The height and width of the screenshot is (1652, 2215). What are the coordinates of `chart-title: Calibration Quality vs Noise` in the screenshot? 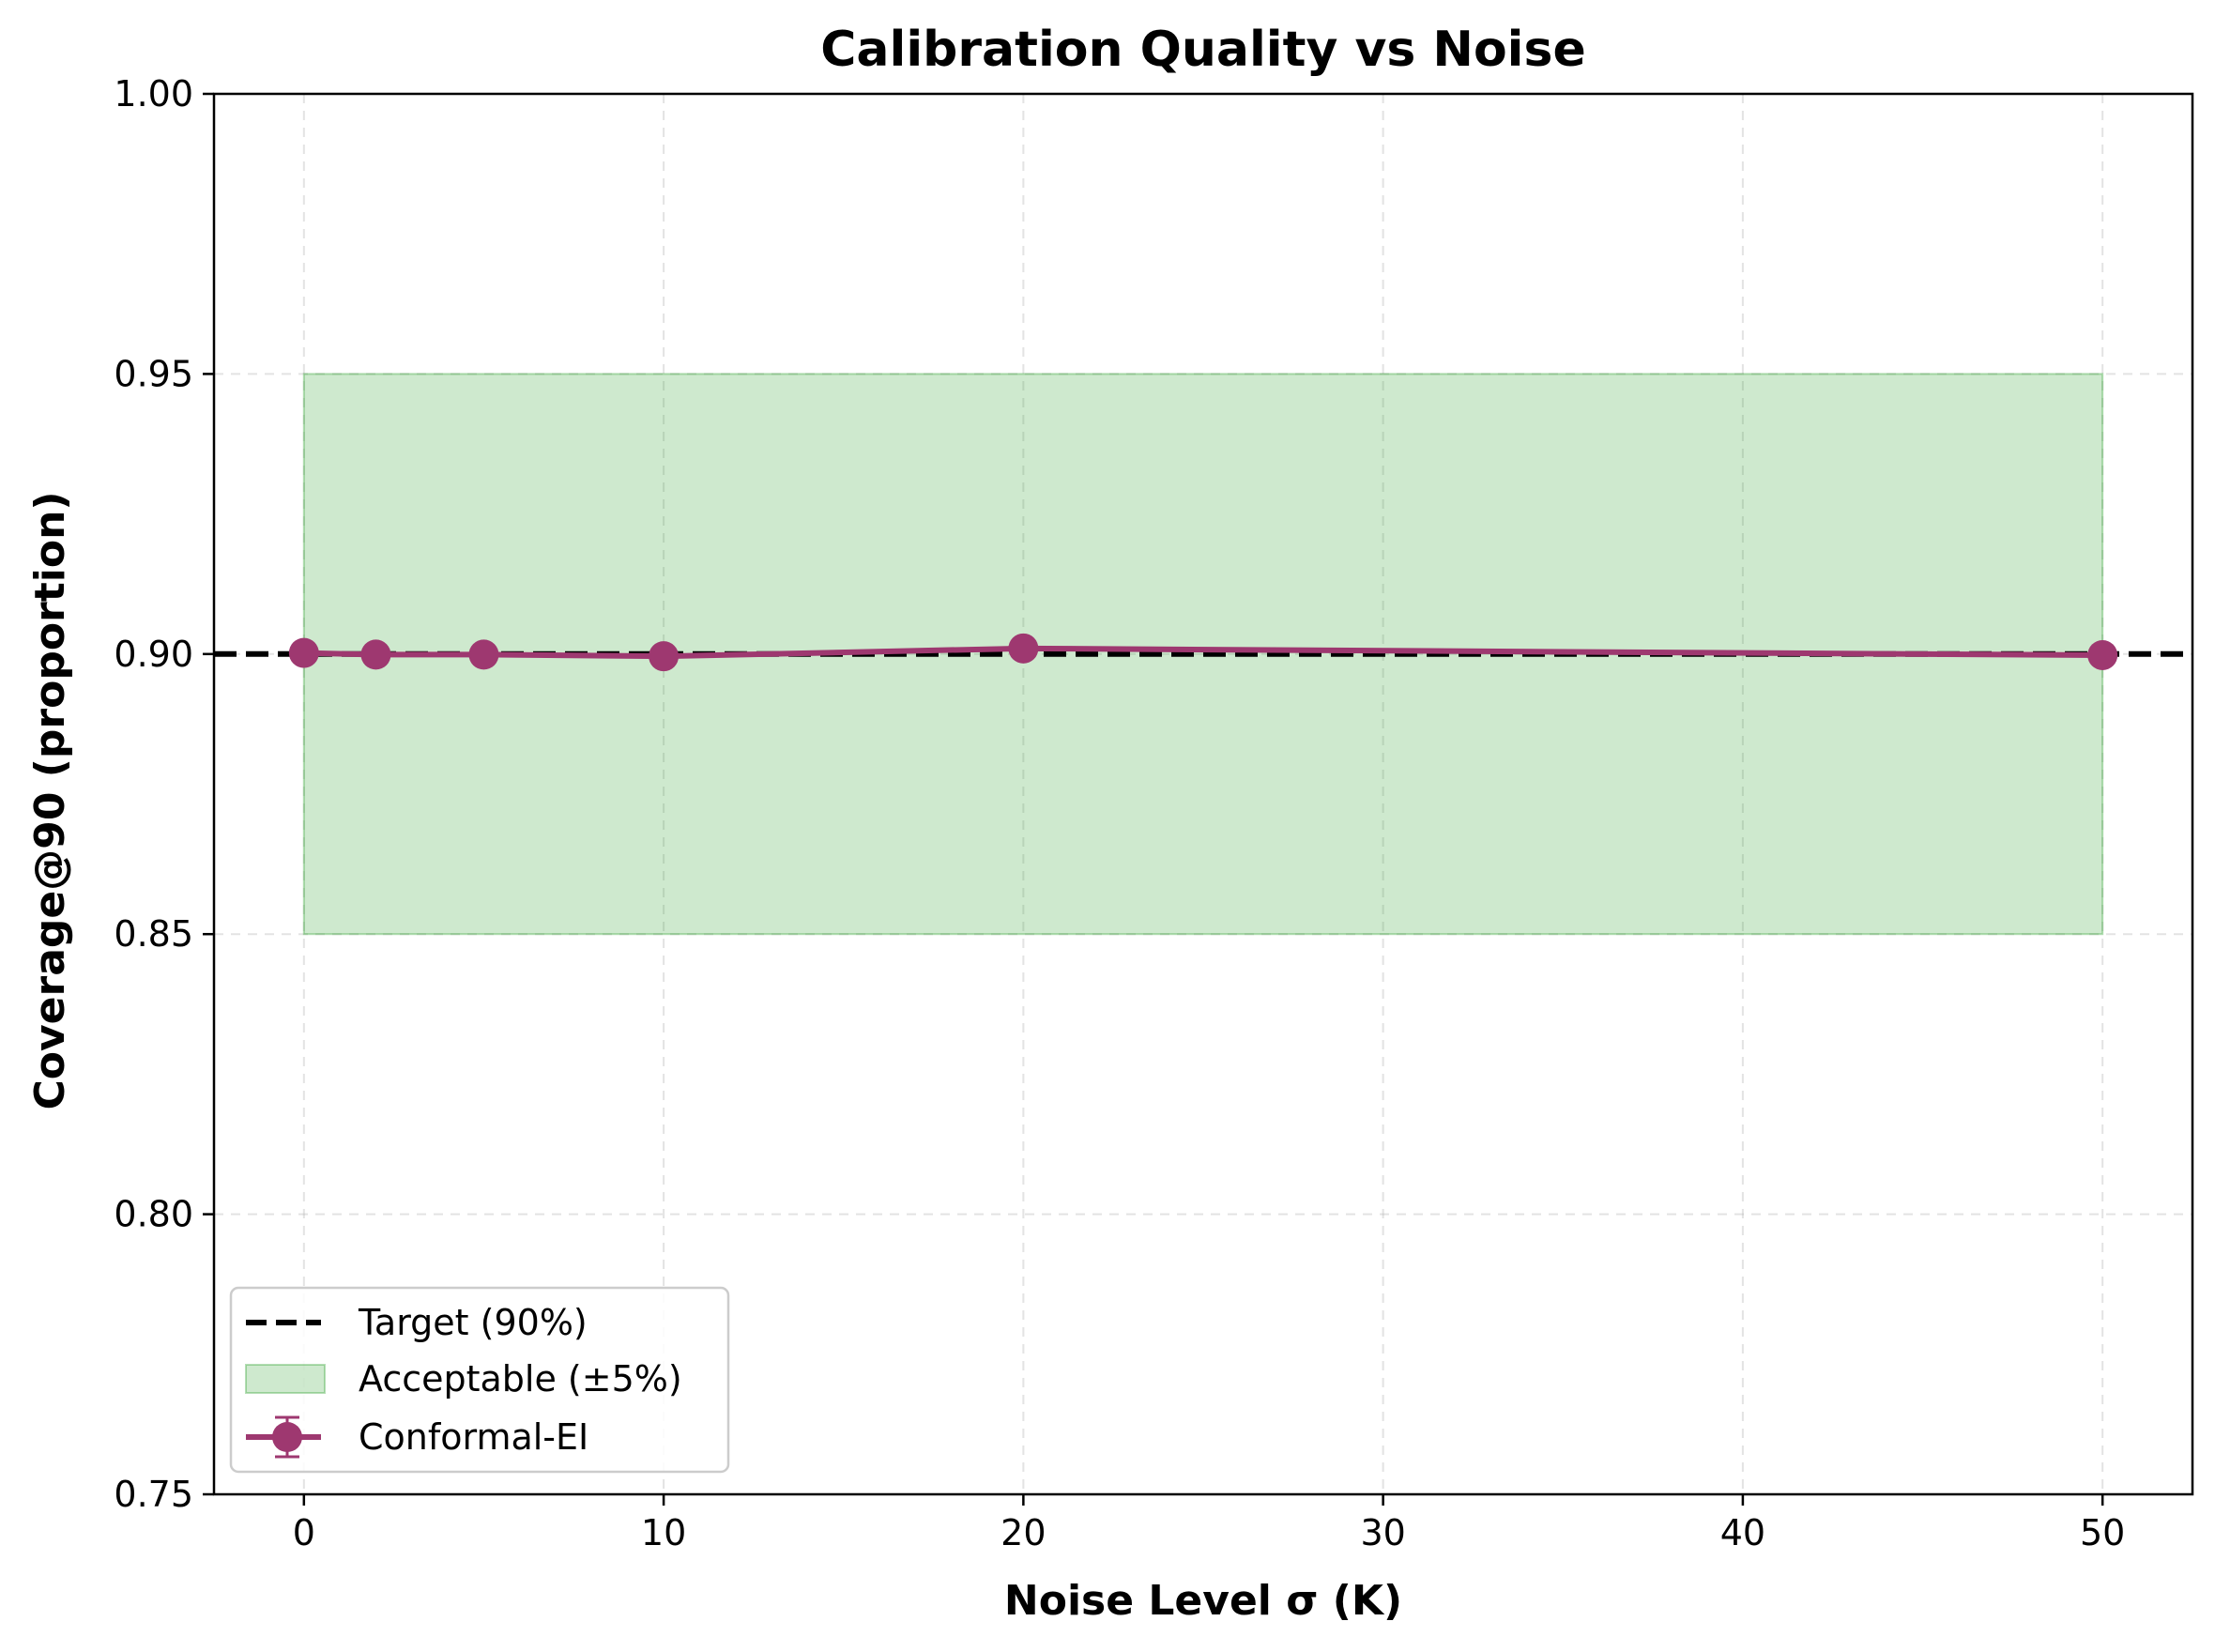 It's located at (1202, 50).